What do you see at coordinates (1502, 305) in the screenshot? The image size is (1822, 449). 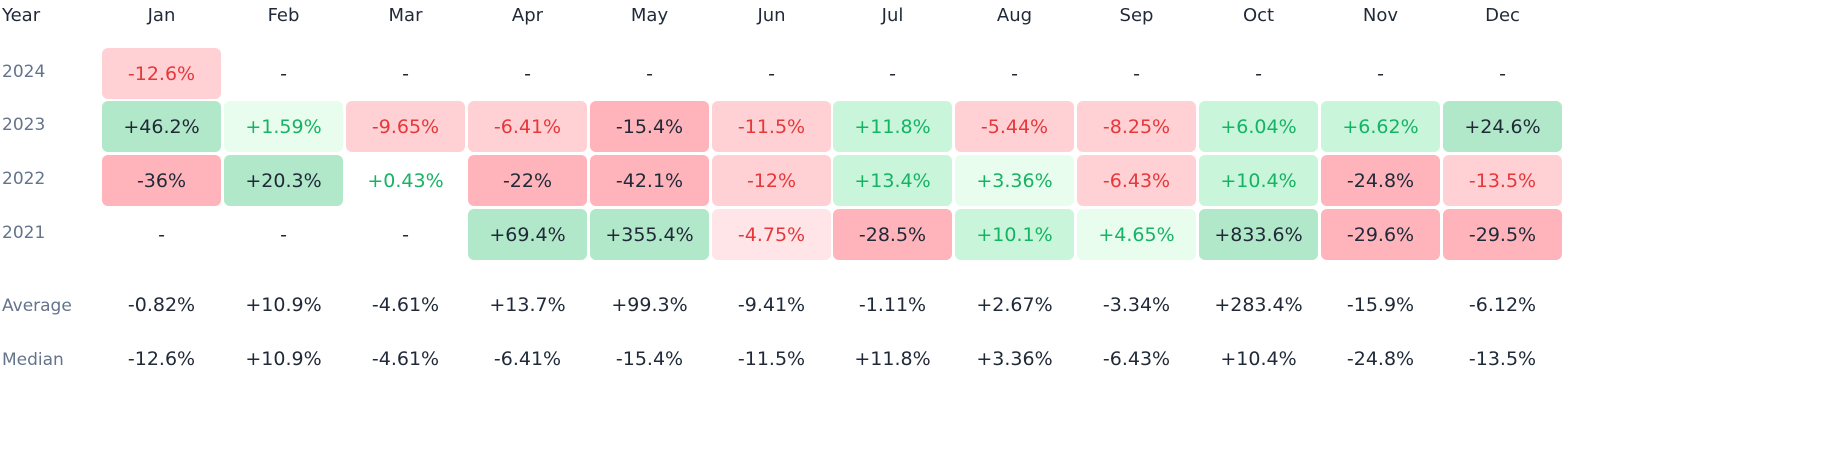 I see `summary-value: -6.12%` at bounding box center [1502, 305].